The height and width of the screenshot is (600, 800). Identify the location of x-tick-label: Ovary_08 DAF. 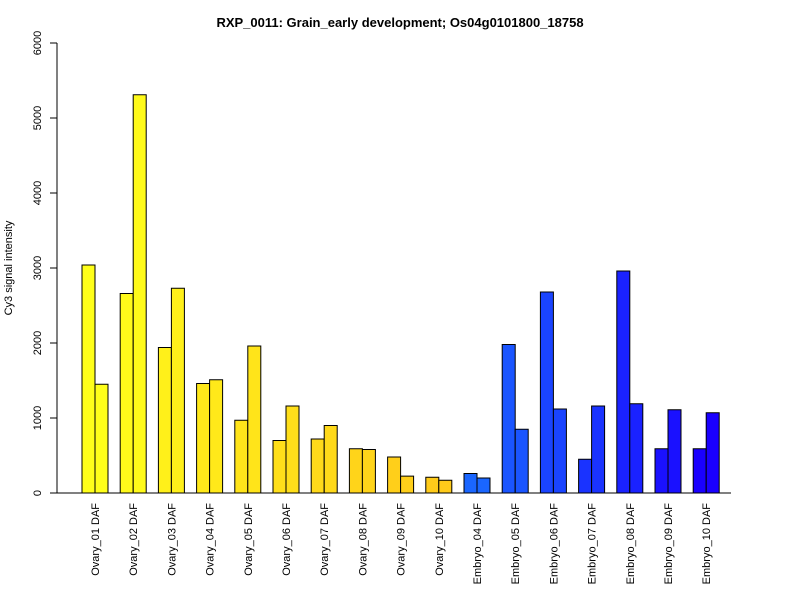
(363, 539).